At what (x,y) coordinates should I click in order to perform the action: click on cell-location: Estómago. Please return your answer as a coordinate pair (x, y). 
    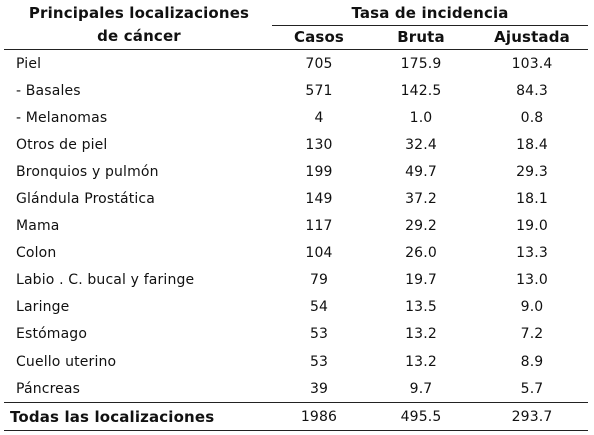
    Looking at the image, I should click on (52, 334).